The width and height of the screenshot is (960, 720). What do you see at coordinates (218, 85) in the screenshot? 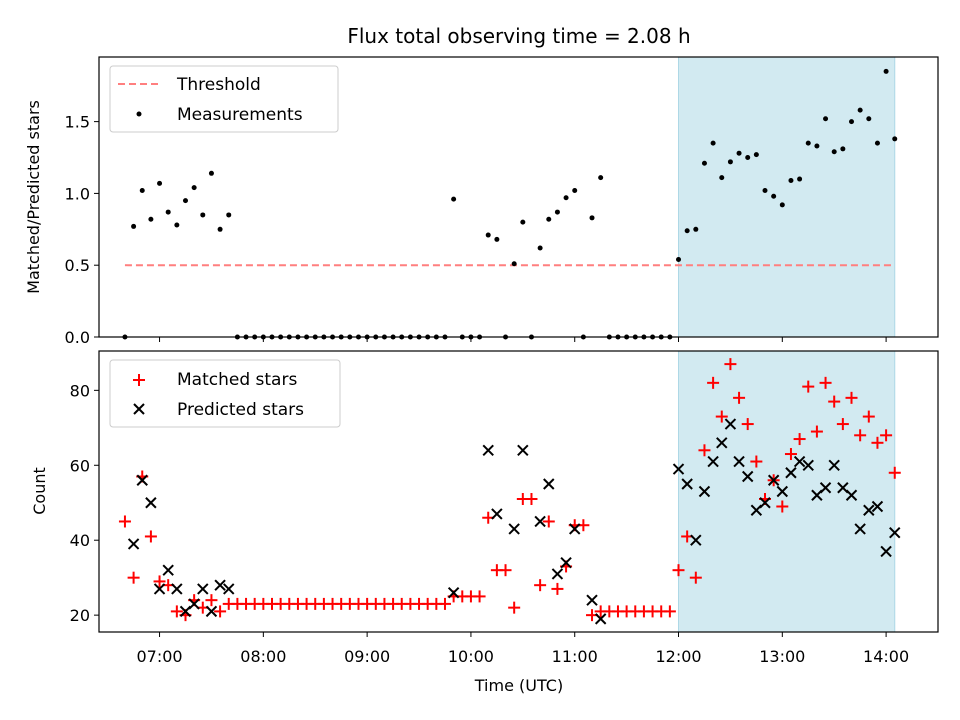
I see `legend-threshold-label: Threshold` at bounding box center [218, 85].